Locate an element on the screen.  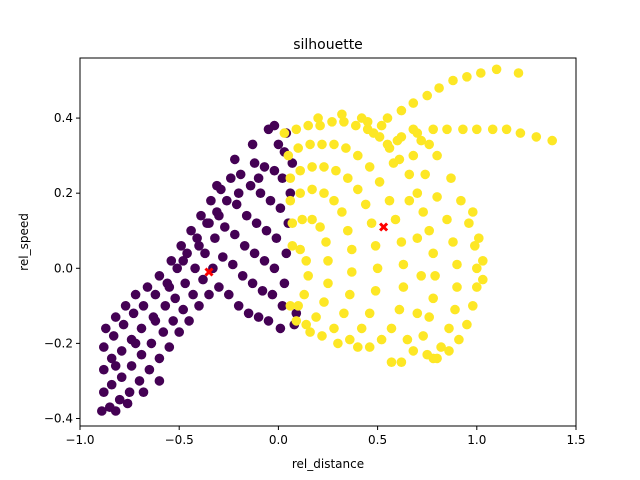
y-tick-label: 0.2 is located at coordinates (63, 193).